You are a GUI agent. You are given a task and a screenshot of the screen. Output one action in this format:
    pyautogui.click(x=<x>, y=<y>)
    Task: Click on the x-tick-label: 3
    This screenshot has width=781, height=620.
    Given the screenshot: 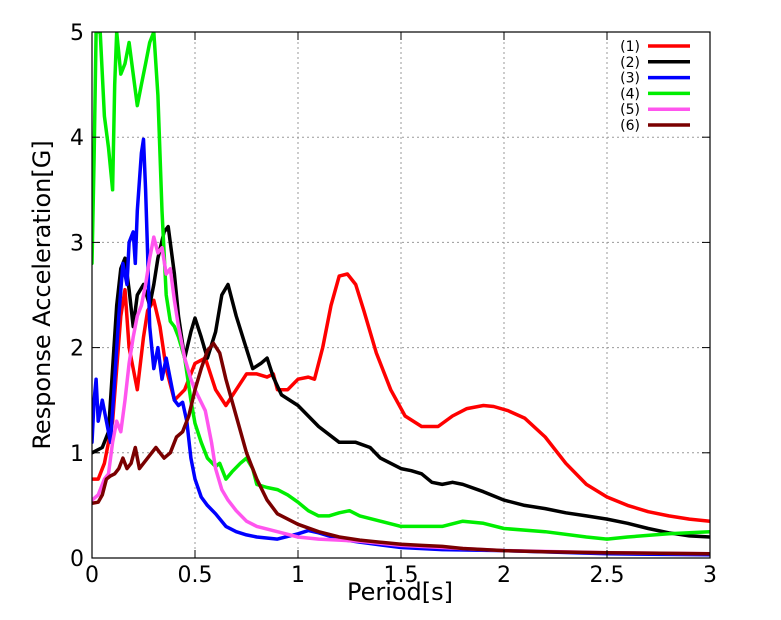 What is the action you would take?
    pyautogui.click(x=710, y=575)
    